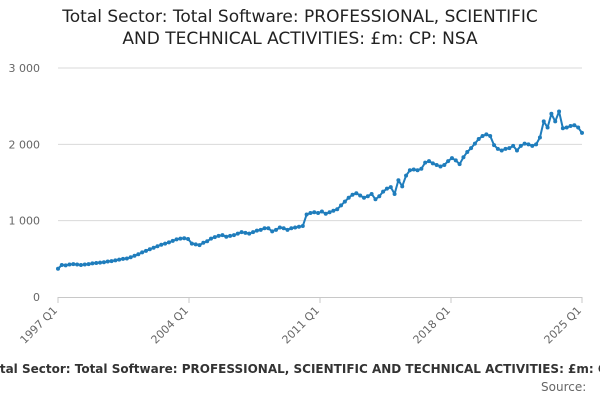  Describe the element at coordinates (39, 325) in the screenshot. I see `x-tick-label: 1997 Q1` at that location.